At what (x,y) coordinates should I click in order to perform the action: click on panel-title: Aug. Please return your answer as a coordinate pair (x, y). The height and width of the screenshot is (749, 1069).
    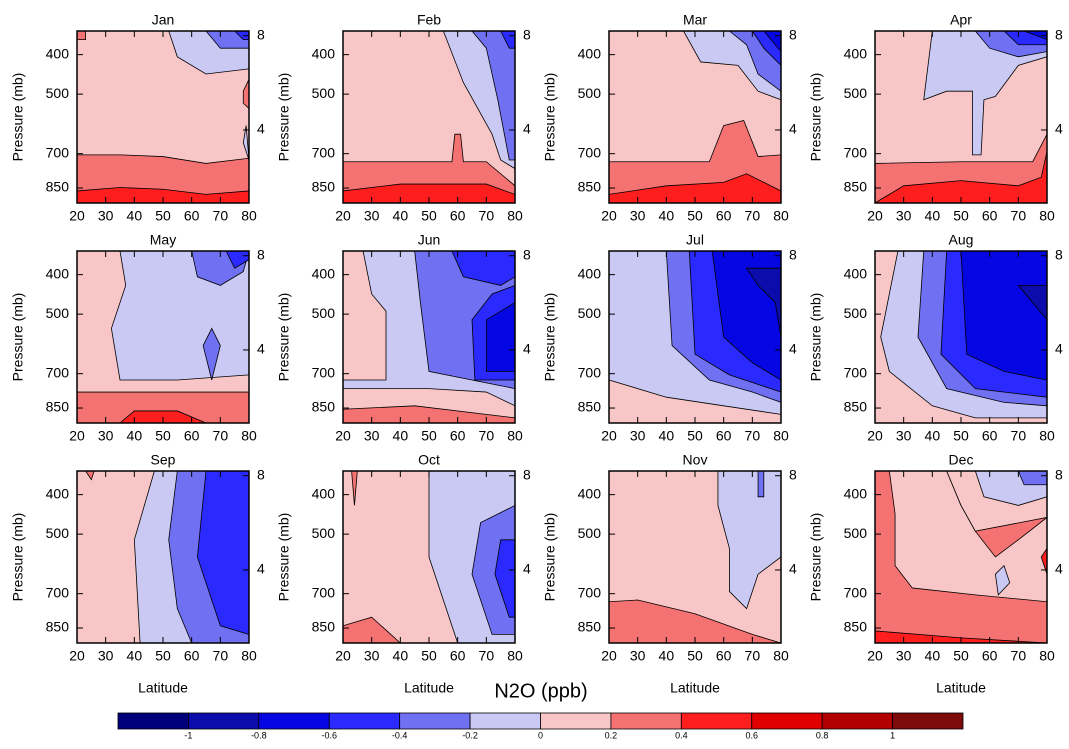
    Looking at the image, I should click on (961, 240).